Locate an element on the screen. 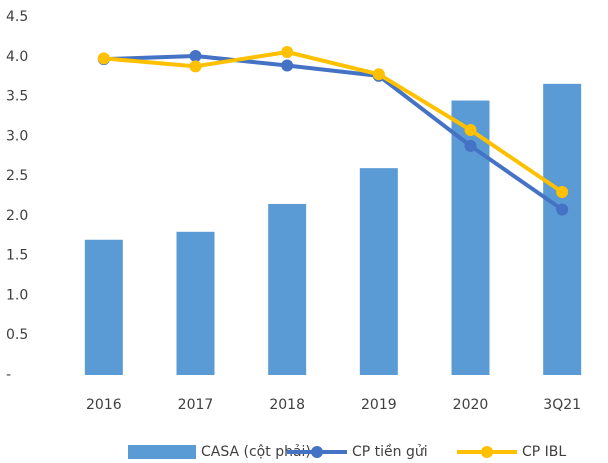 The image size is (608, 463). legend-label: CP IBL is located at coordinates (544, 452).